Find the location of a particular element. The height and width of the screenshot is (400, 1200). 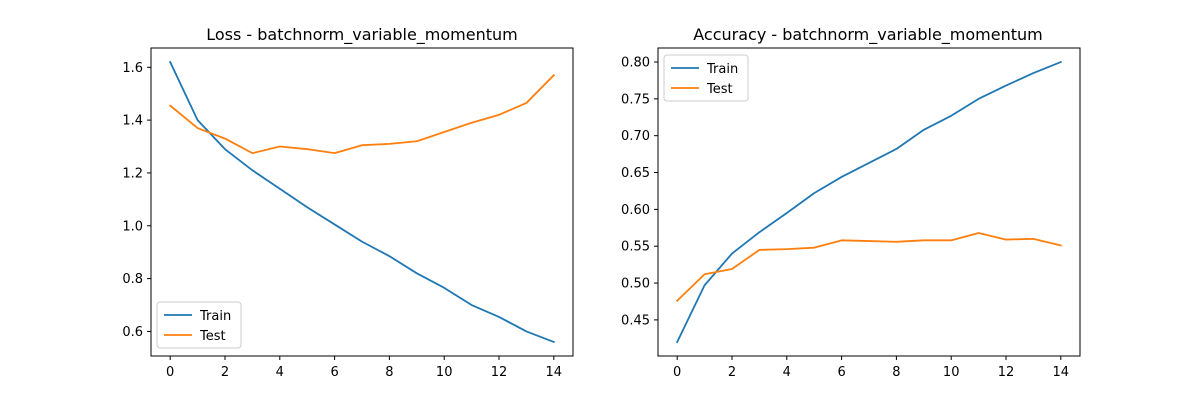

accuracy-legend-test-label: Test is located at coordinates (719, 89).